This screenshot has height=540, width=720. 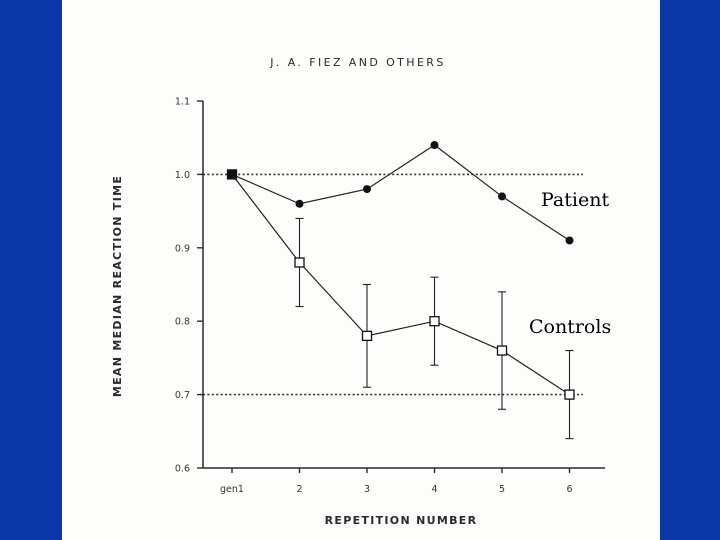 I want to click on x-tick-label: 2, so click(x=299, y=489).